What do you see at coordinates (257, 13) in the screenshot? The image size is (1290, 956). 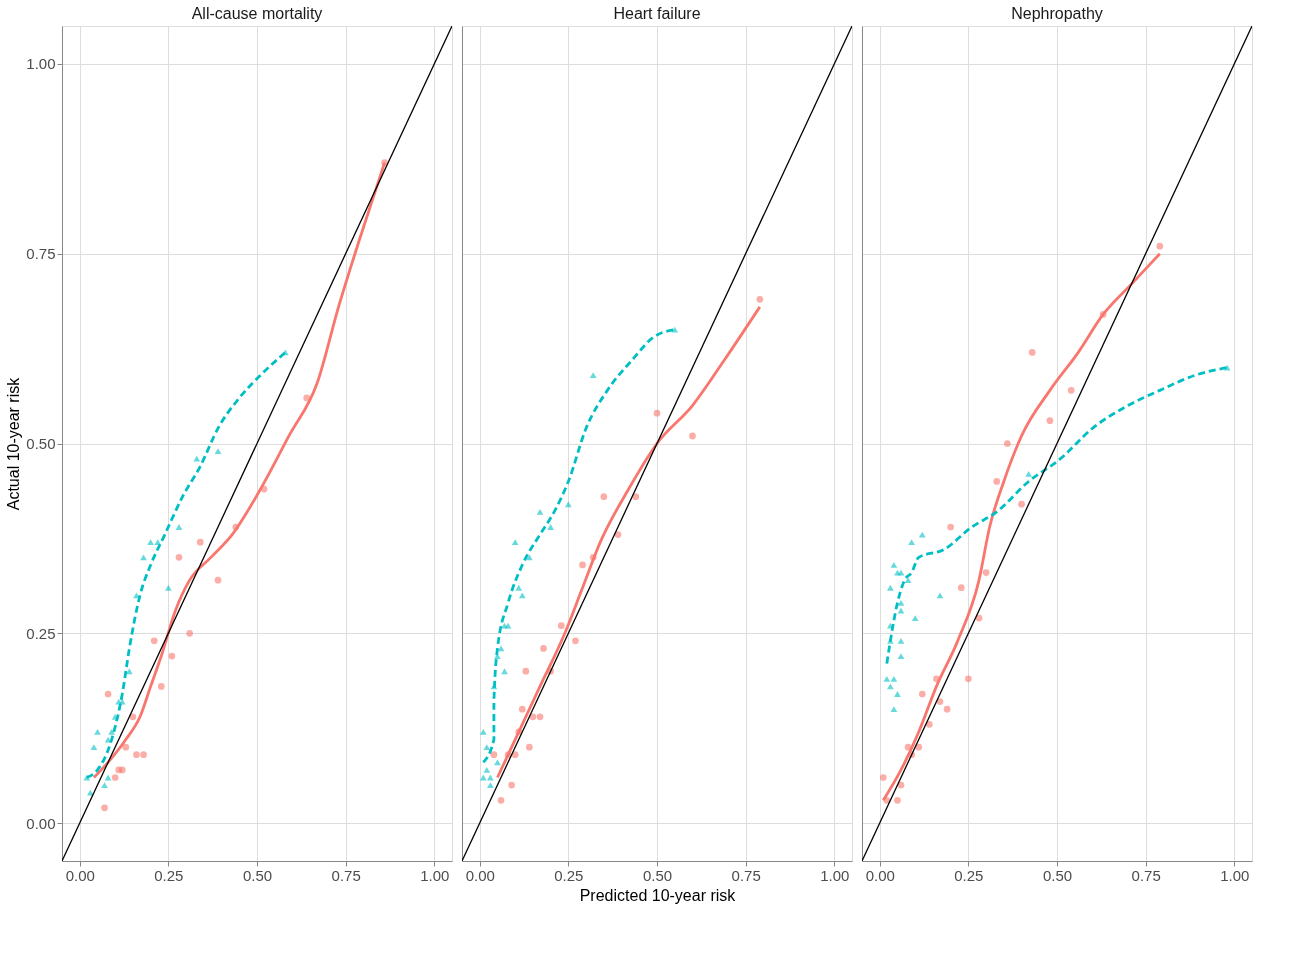 I see `chart-title: All-cause mortality` at bounding box center [257, 13].